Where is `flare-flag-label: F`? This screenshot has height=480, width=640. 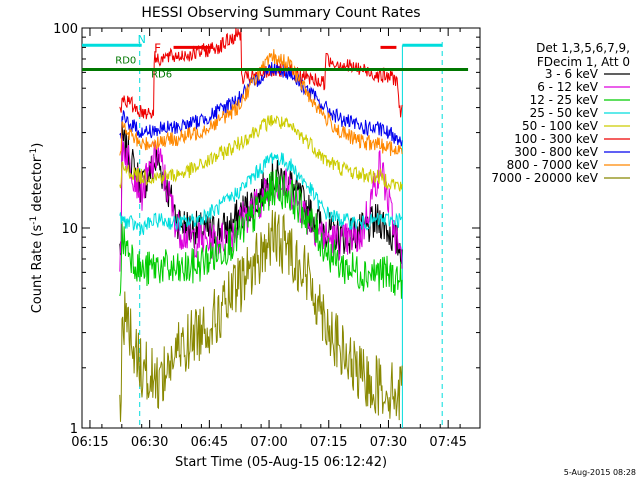
flare-flag-label: F is located at coordinates (157, 48).